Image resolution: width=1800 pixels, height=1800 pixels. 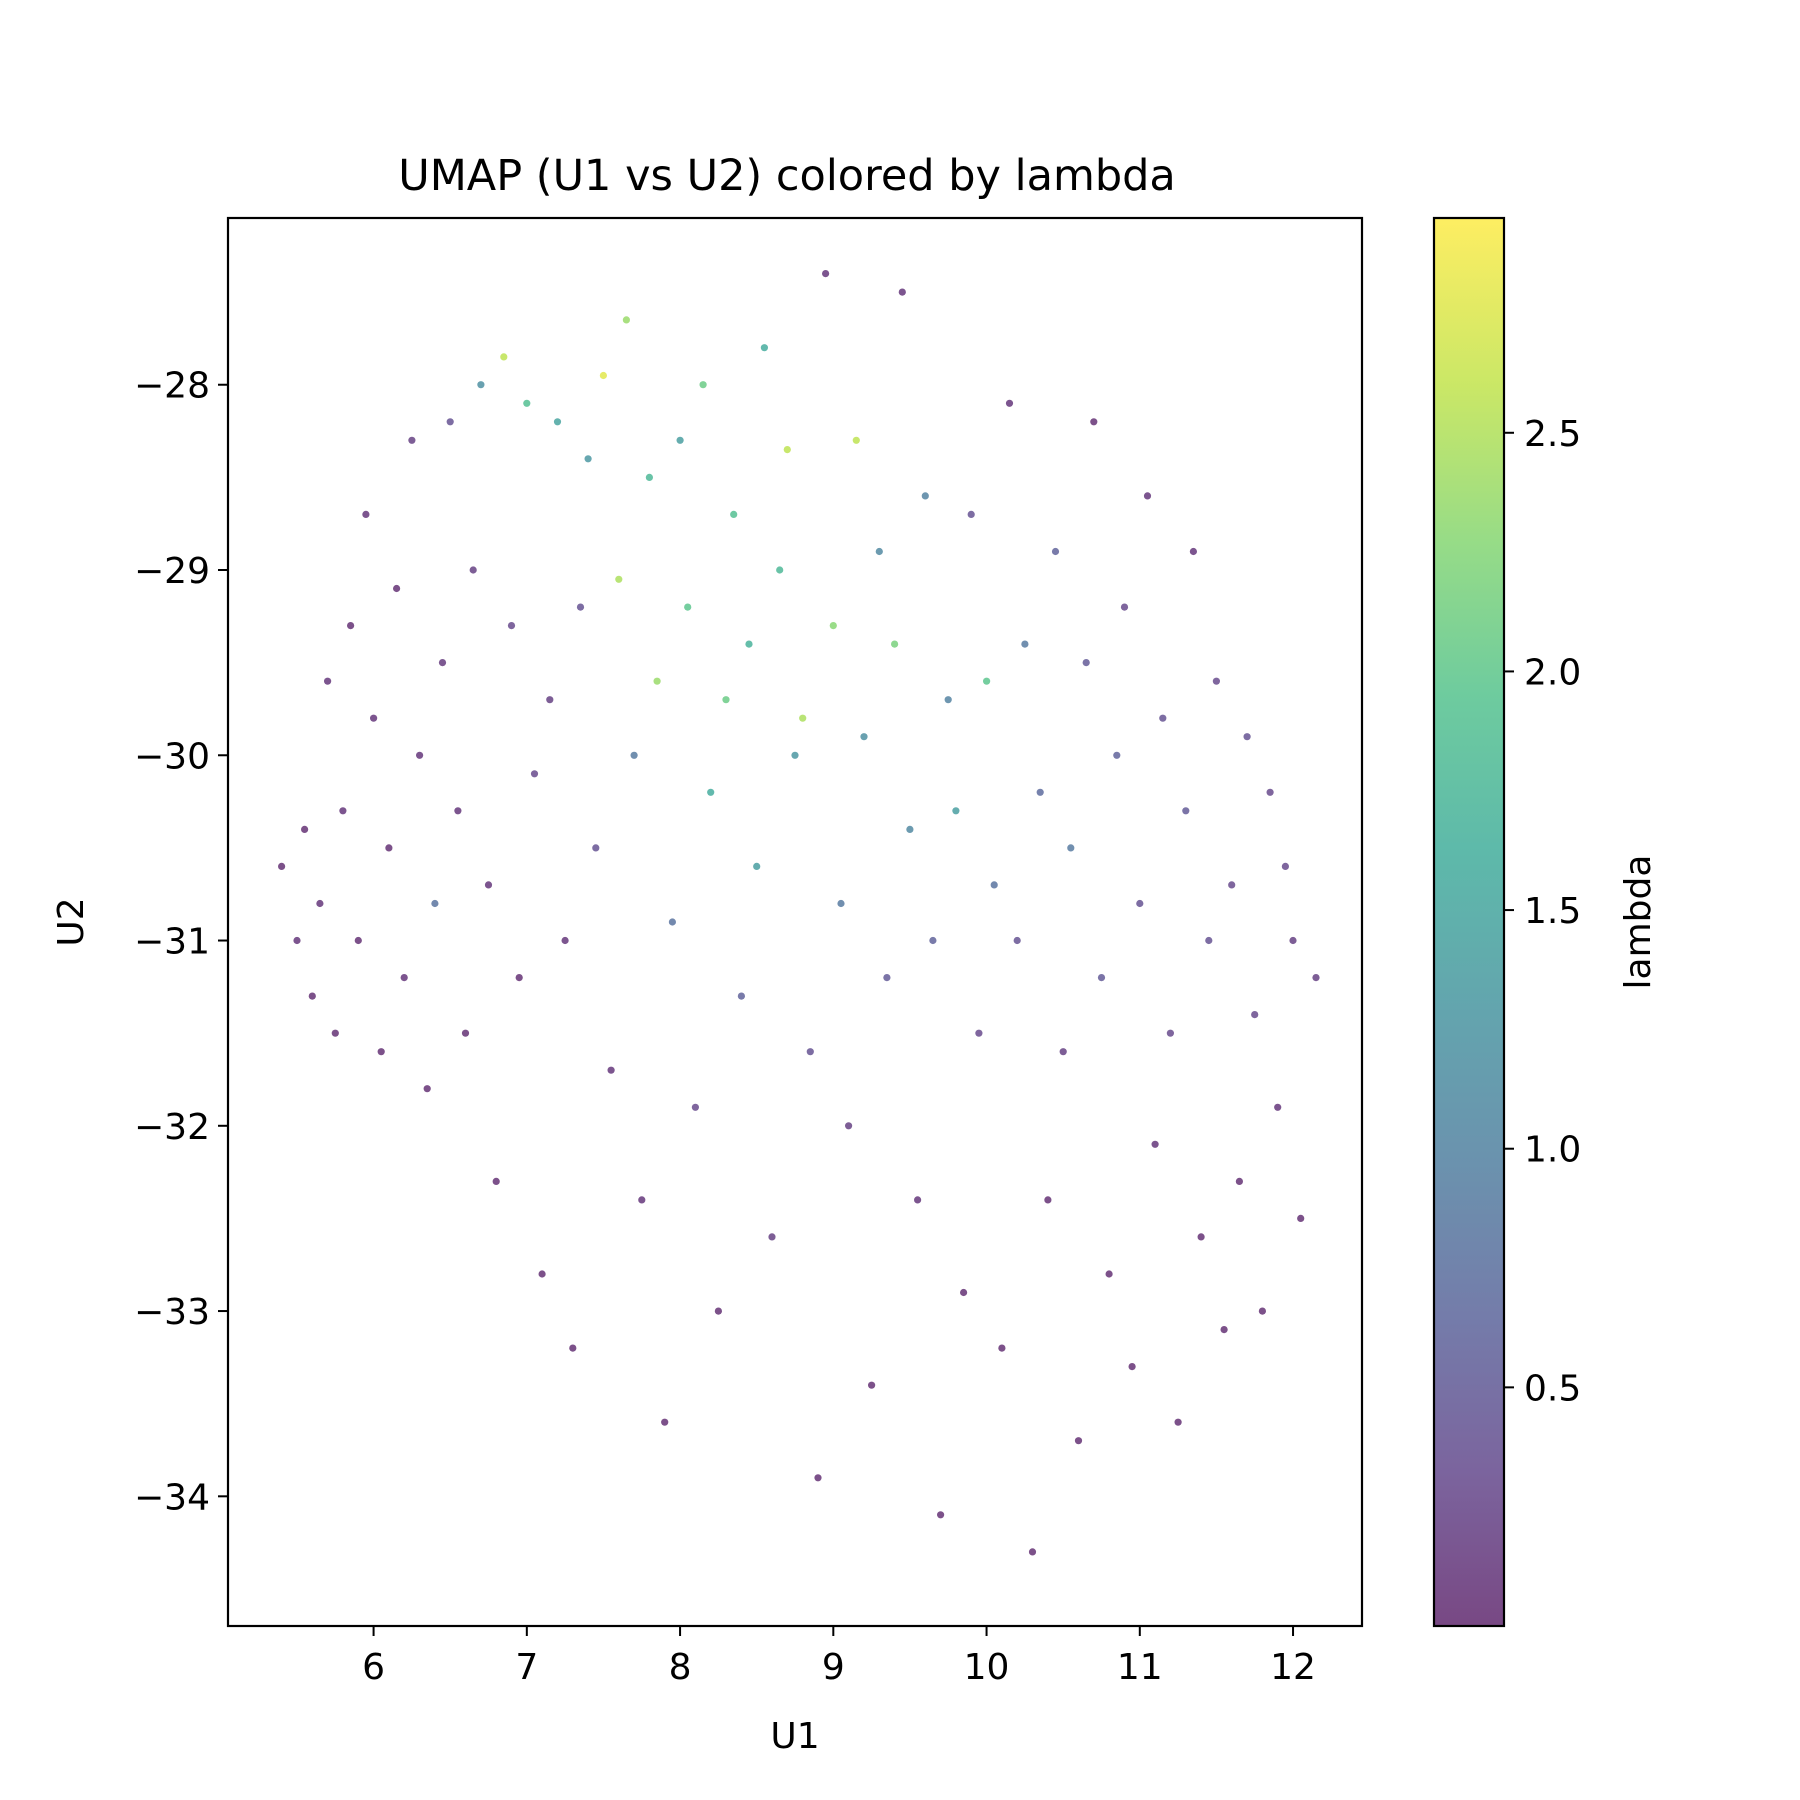 I want to click on chart-title: UMAP (U1 vs U2) colored by lambda, so click(x=787, y=176).